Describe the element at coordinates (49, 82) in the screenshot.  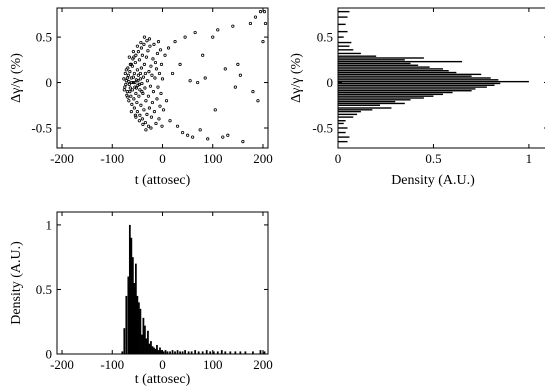
I see `scatter-ytick-label: 0` at that location.